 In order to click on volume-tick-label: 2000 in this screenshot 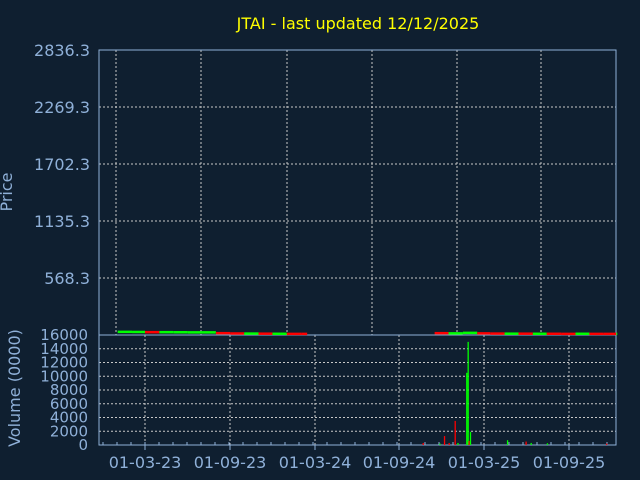, I will do `click(69, 431)`.